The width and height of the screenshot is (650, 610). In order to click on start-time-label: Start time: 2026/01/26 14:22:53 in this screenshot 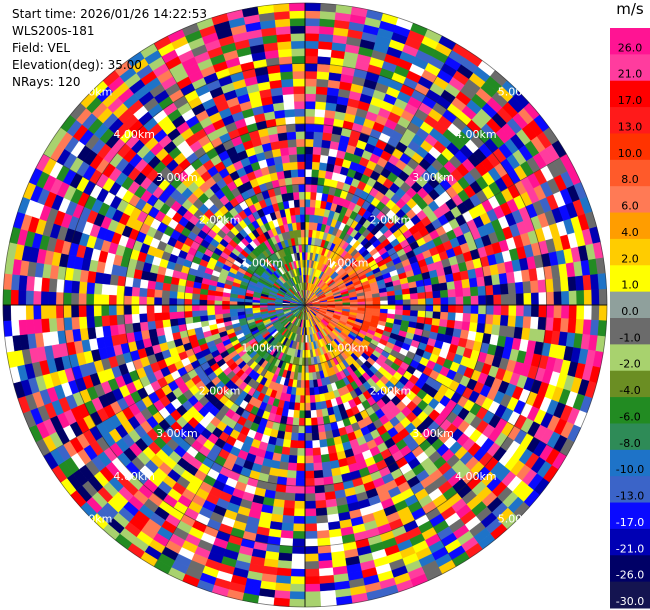, I will do `click(109, 14)`.